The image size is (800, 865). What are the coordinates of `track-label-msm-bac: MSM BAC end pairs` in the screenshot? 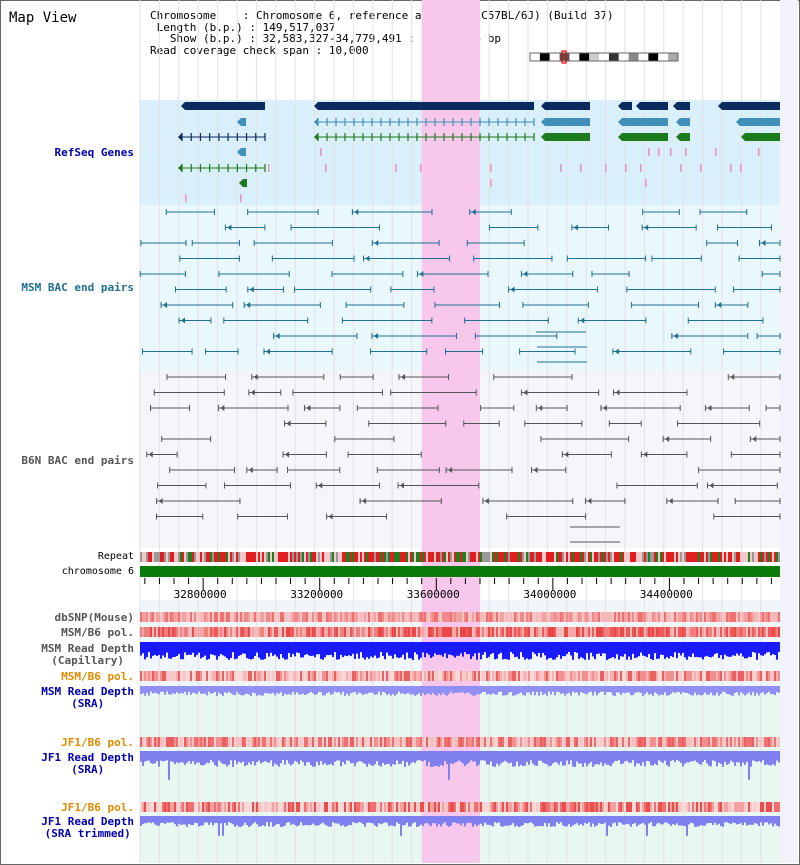 It's located at (77, 287).